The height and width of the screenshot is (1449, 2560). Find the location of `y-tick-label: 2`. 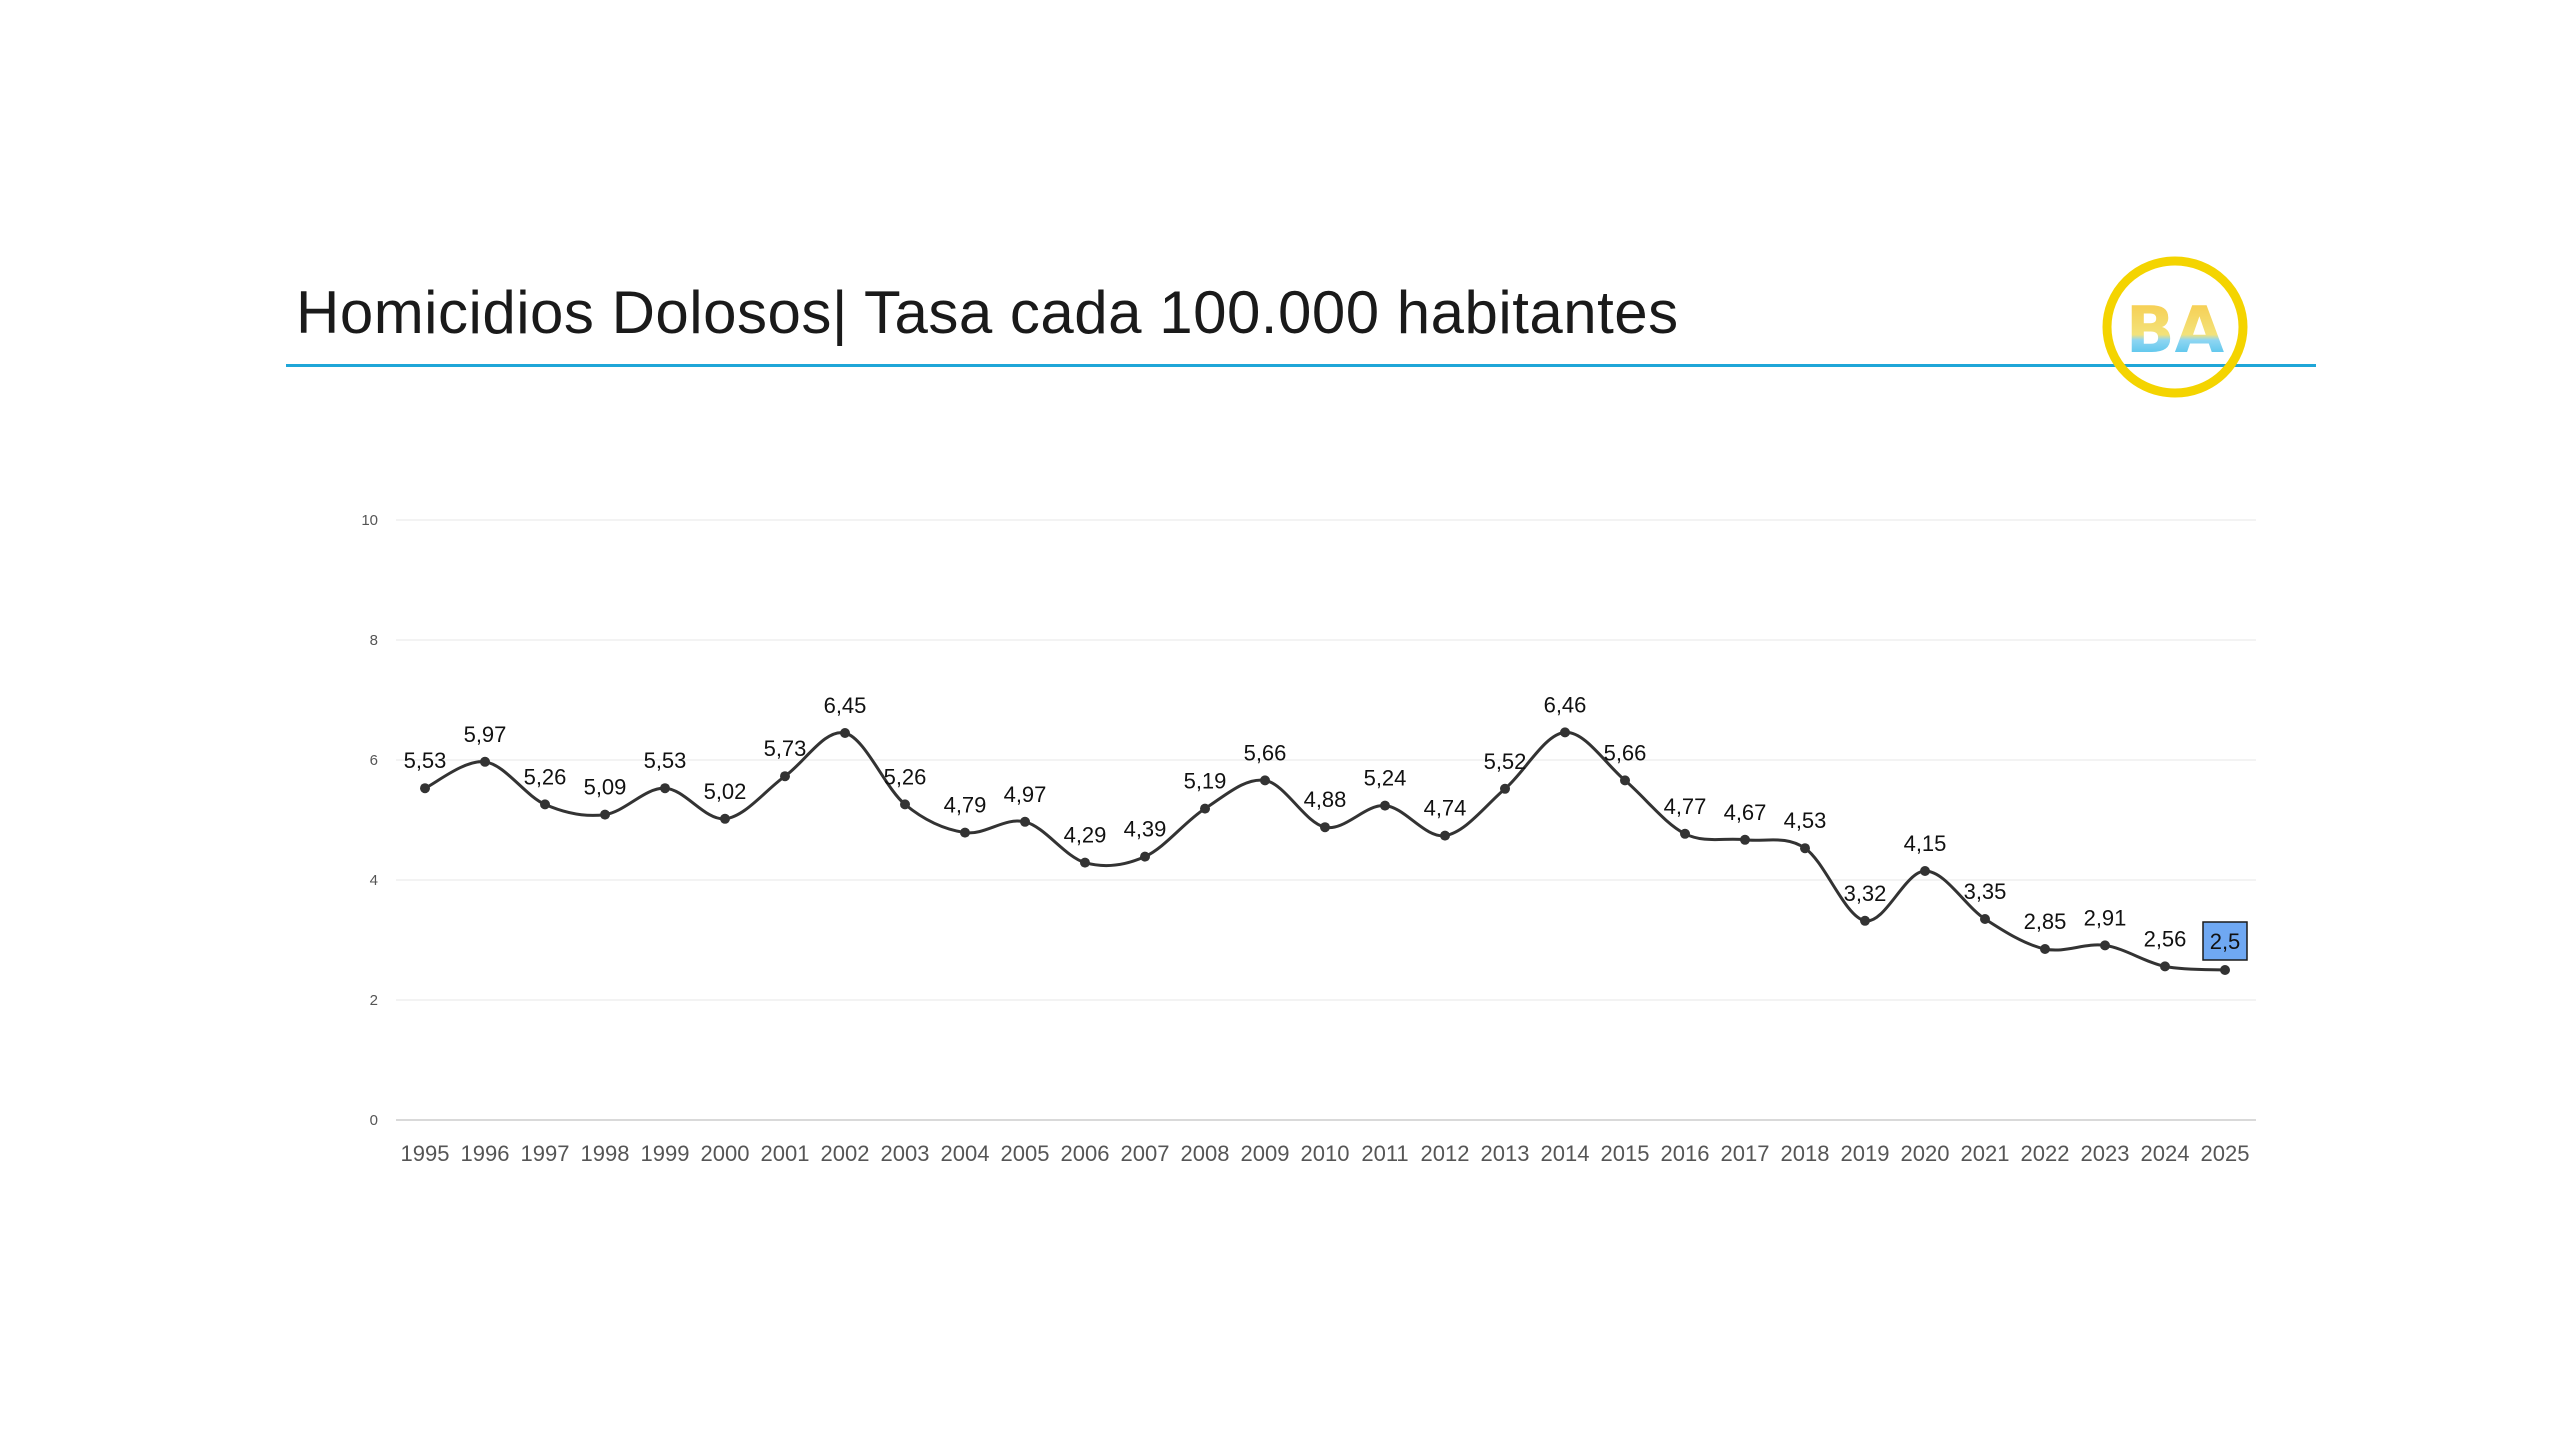

y-tick-label: 2 is located at coordinates (374, 1000).